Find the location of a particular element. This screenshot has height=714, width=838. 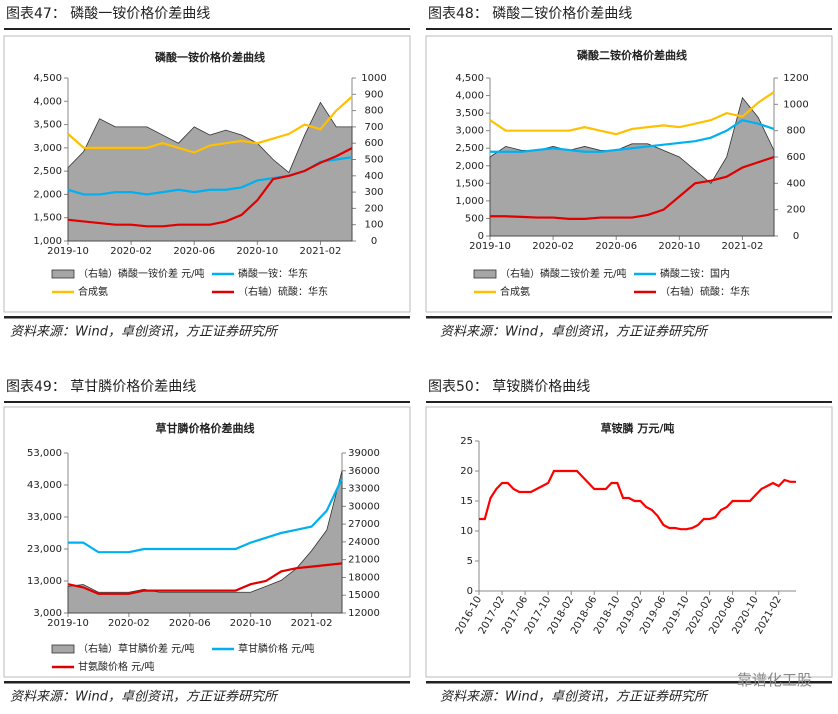

y-tick-label: 20 is located at coordinates (466, 471).